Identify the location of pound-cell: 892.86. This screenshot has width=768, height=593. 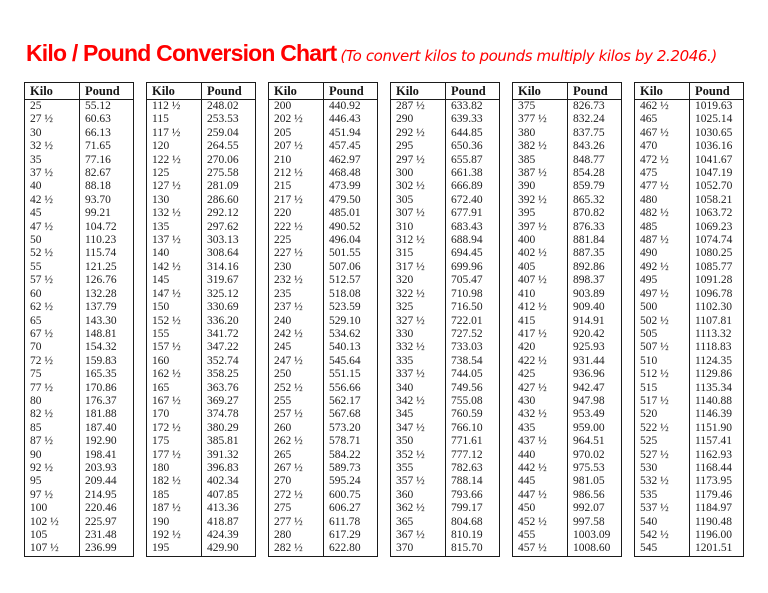
(589, 266).